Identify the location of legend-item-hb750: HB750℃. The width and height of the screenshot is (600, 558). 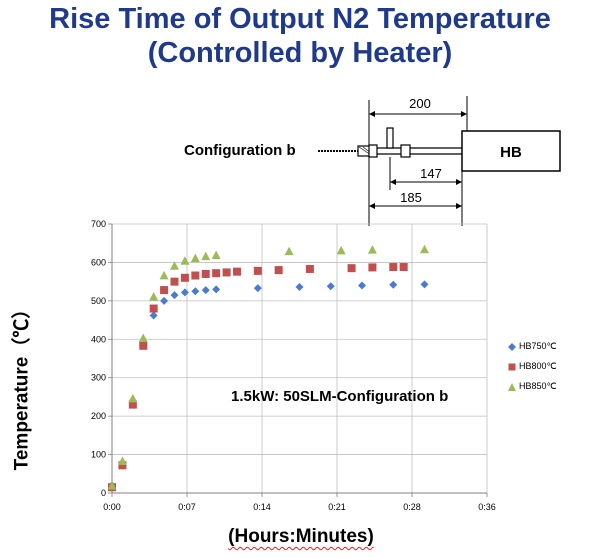
(532, 346).